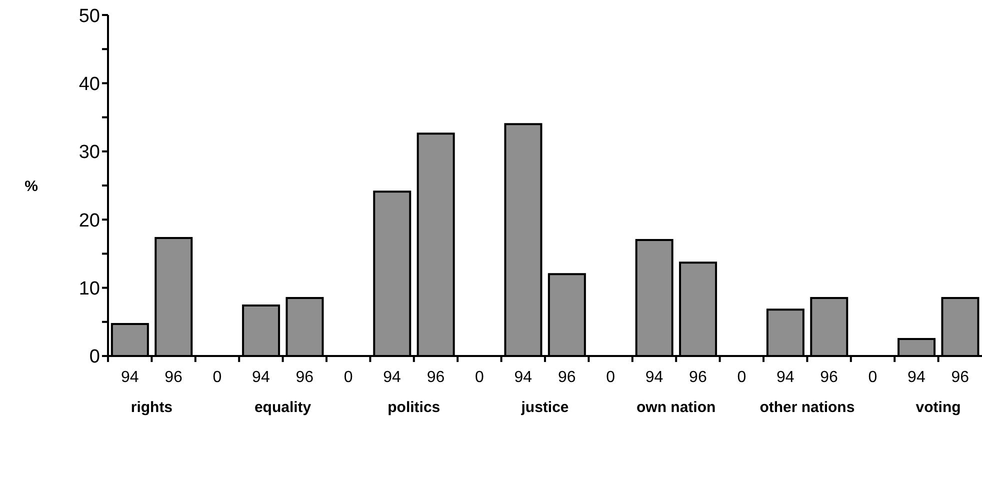 Image resolution: width=982 pixels, height=499 pixels. Describe the element at coordinates (89, 16) in the screenshot. I see `y-tick-label: 50` at that location.